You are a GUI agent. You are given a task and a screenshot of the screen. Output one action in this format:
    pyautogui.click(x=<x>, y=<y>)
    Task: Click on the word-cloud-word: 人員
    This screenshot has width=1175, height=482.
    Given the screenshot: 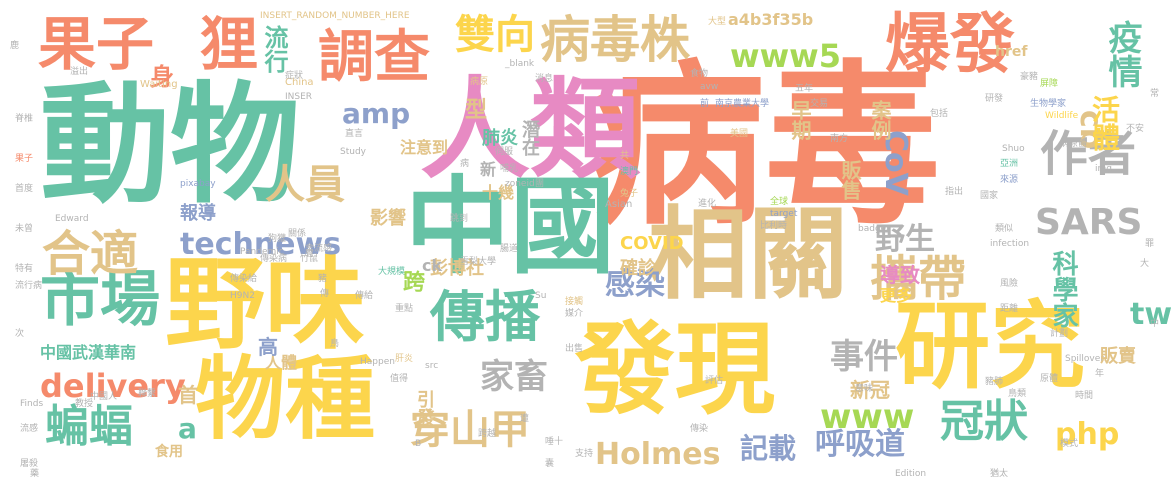 What is the action you would take?
    pyautogui.click(x=305, y=185)
    